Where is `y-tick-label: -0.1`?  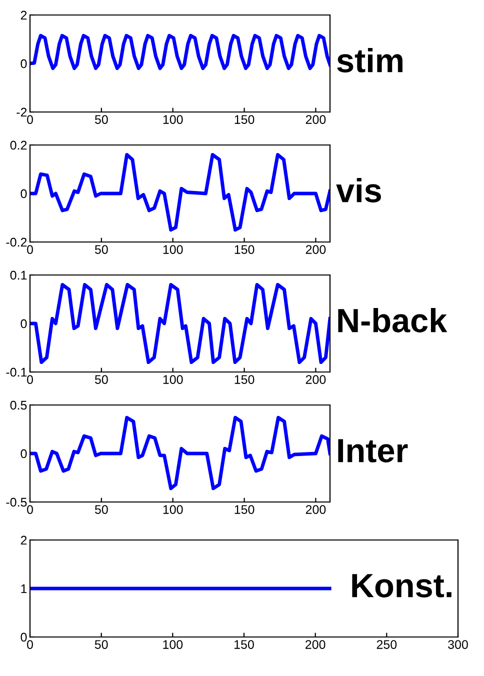 y-tick-label: -0.1 is located at coordinates (16, 372).